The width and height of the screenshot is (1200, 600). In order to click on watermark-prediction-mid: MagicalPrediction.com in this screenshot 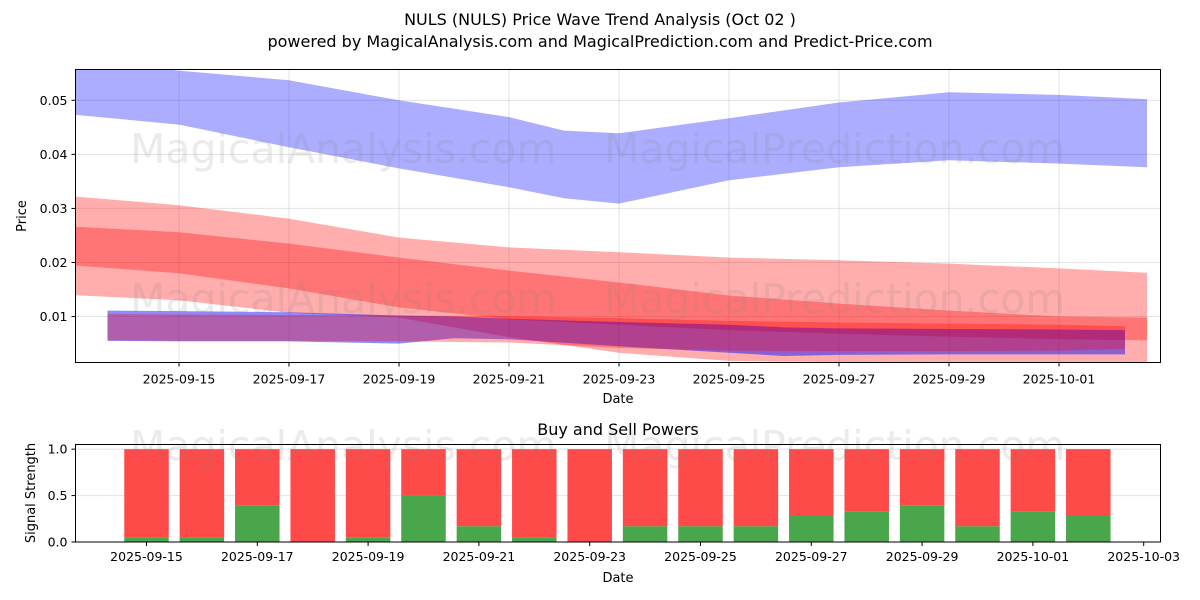, I will do `click(834, 299)`.